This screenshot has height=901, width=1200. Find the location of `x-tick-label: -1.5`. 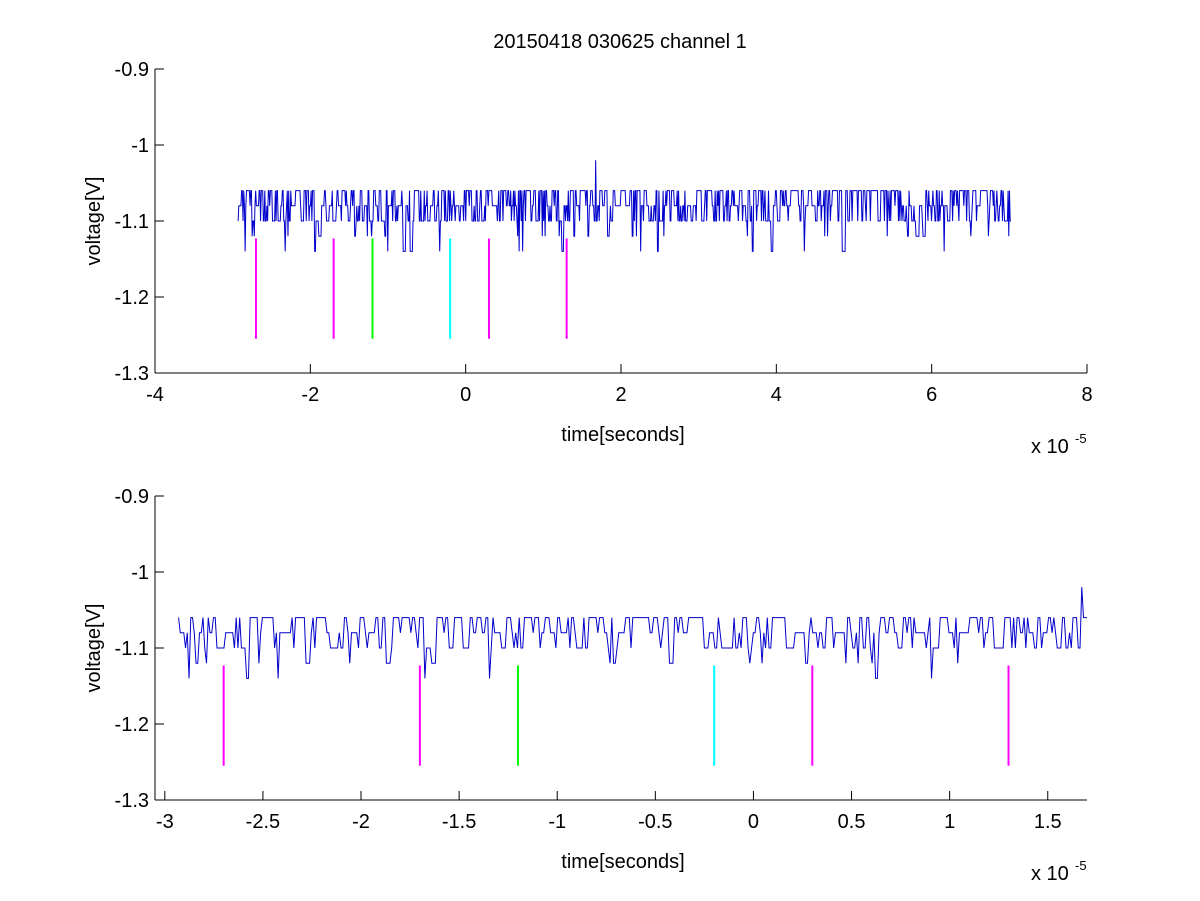

x-tick-label: -1.5 is located at coordinates (459, 822).